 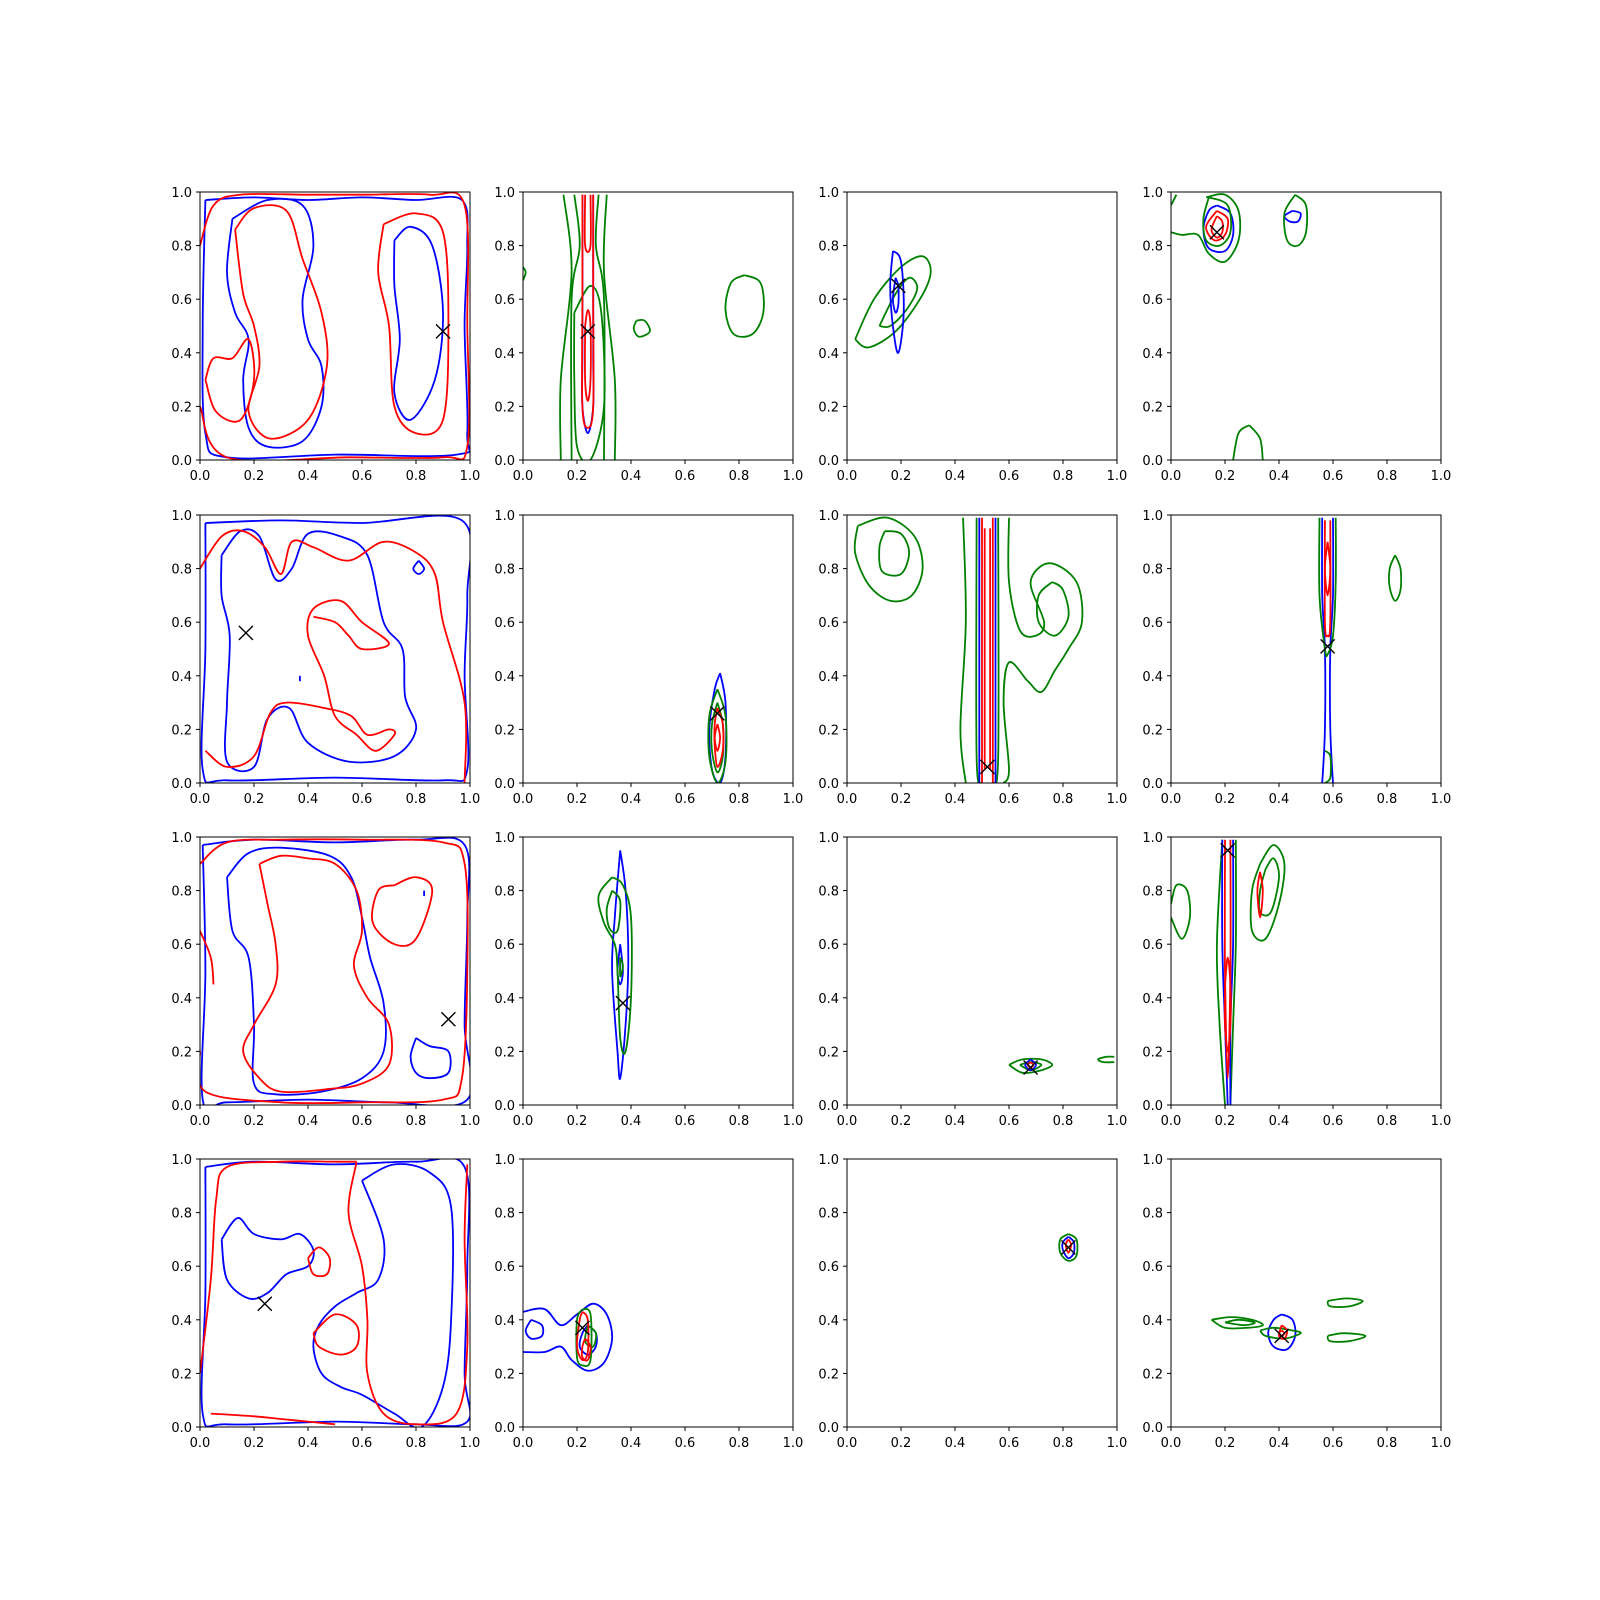 What do you see at coordinates (1296, 980) in the screenshot?
I see `subplot-3-4: 0.0 0.2 0.4 0.6 0.8 1.0 0.0 0.2 0.4 0.6 0.8 1.0` at bounding box center [1296, 980].